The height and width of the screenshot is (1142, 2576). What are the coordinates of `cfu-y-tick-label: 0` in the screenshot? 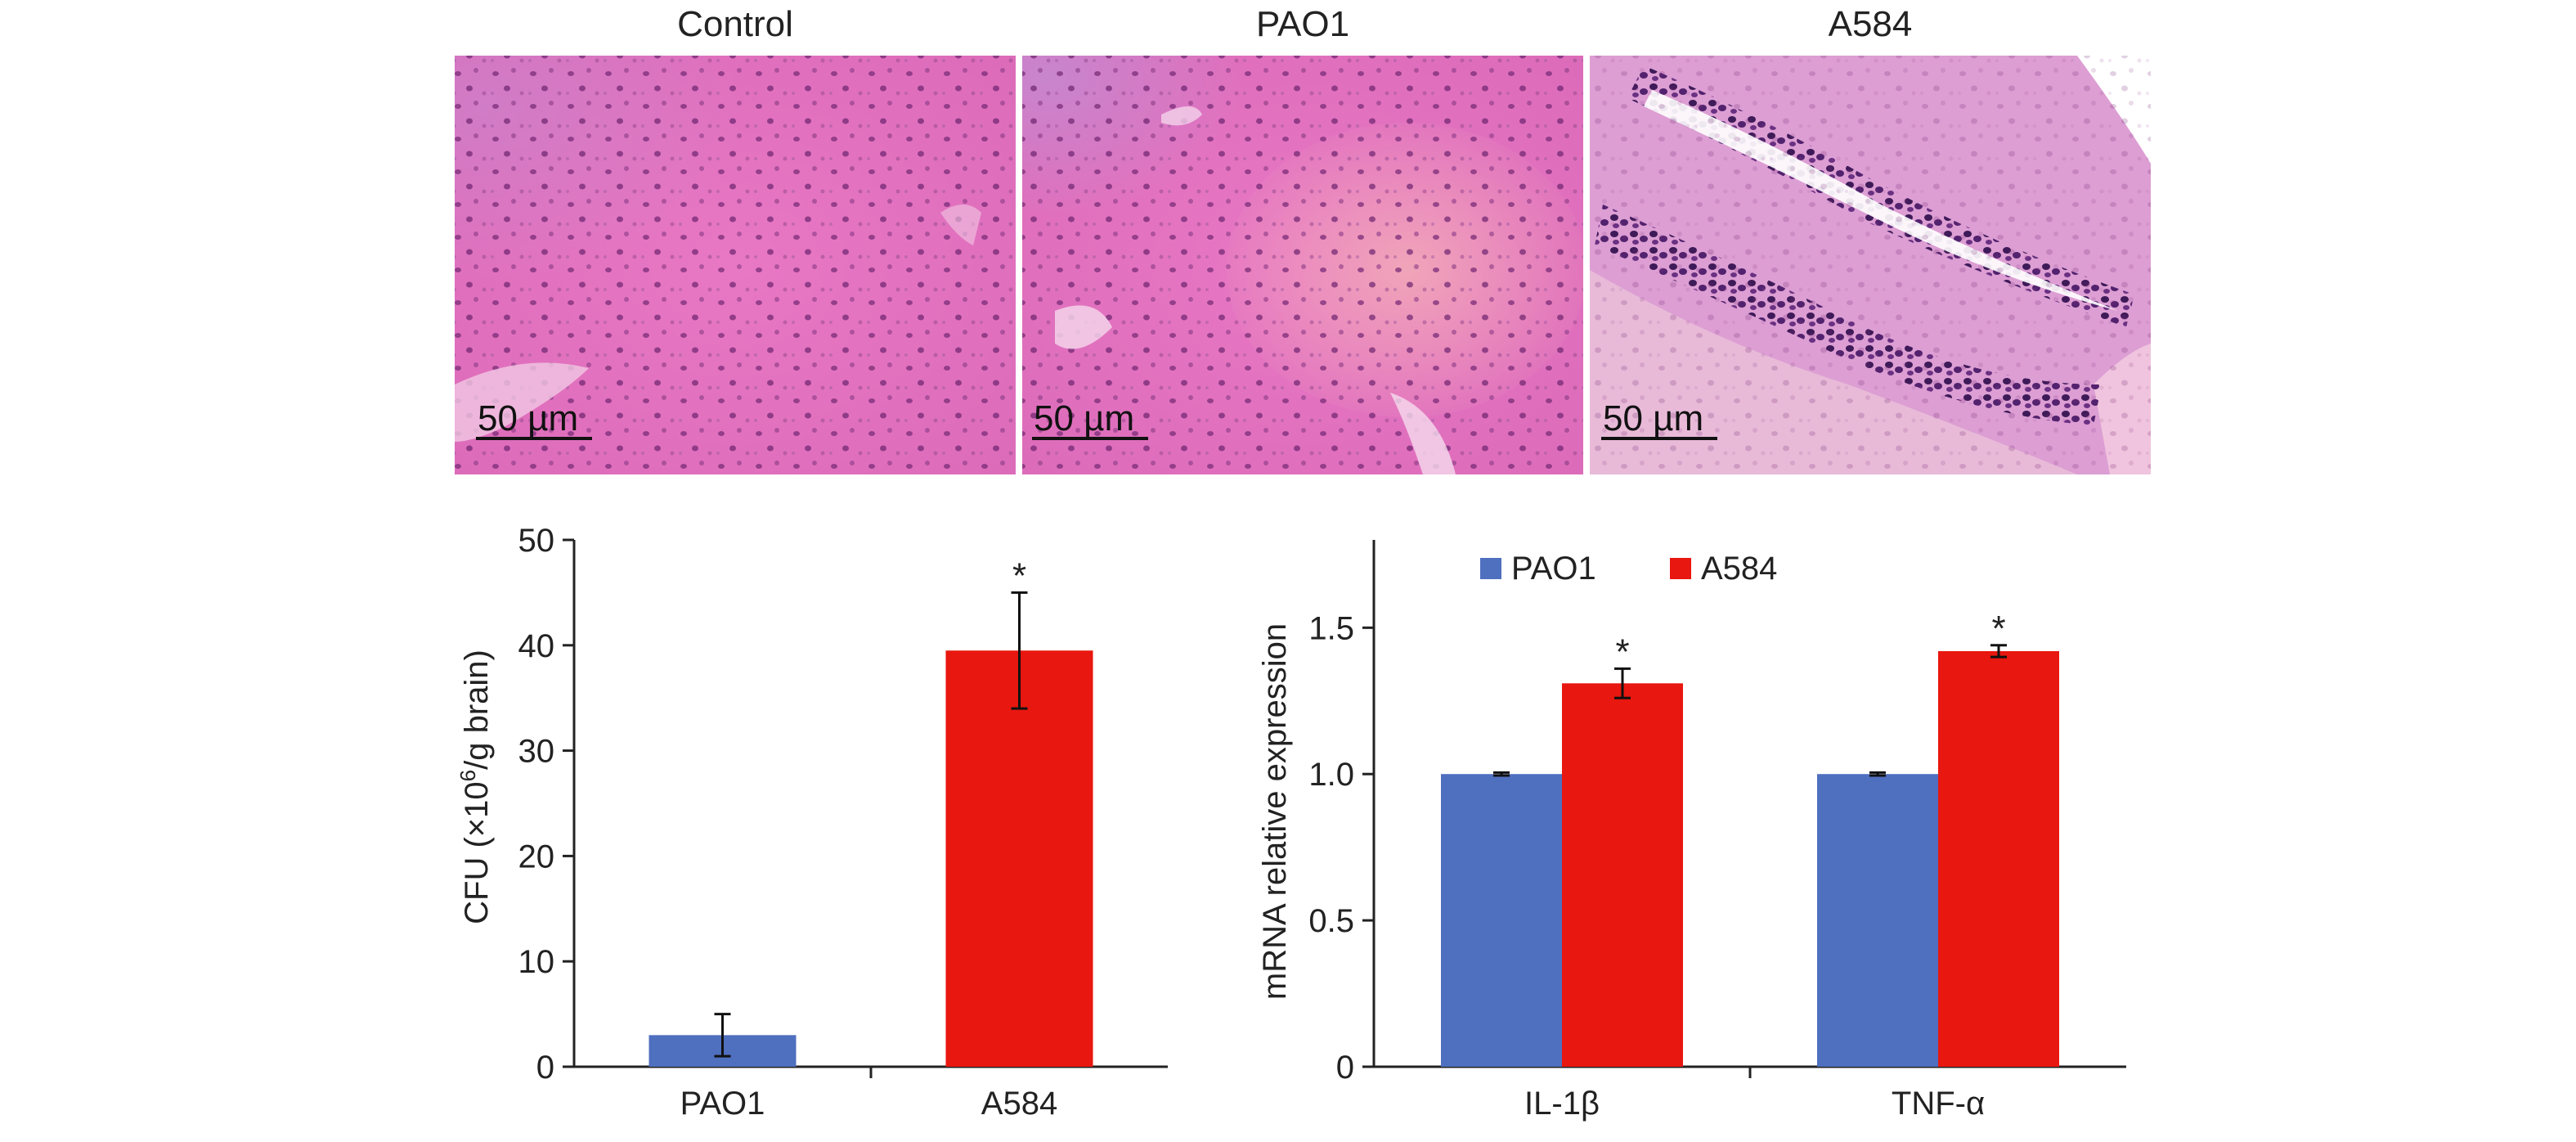 It's located at (545, 1068).